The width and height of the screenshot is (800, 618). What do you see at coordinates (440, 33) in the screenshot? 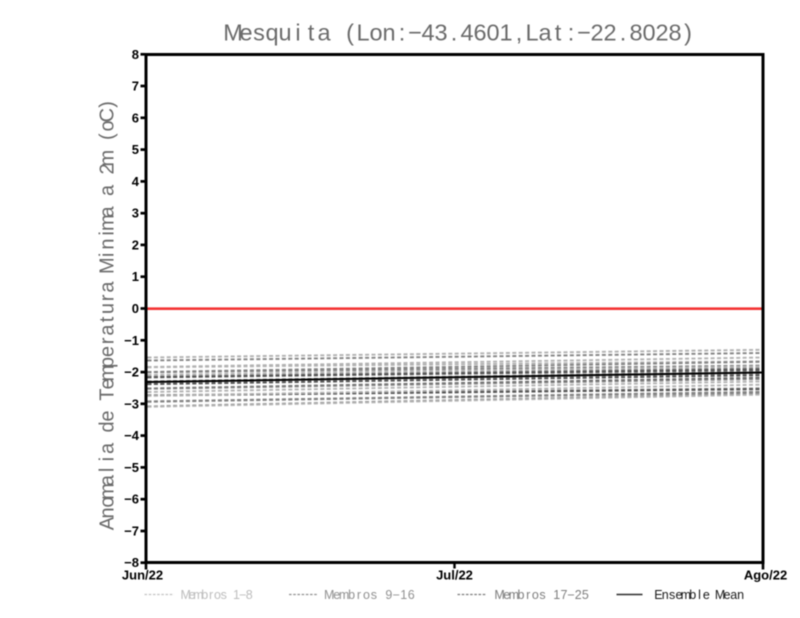
I see `svg-text: 3` at bounding box center [440, 33].